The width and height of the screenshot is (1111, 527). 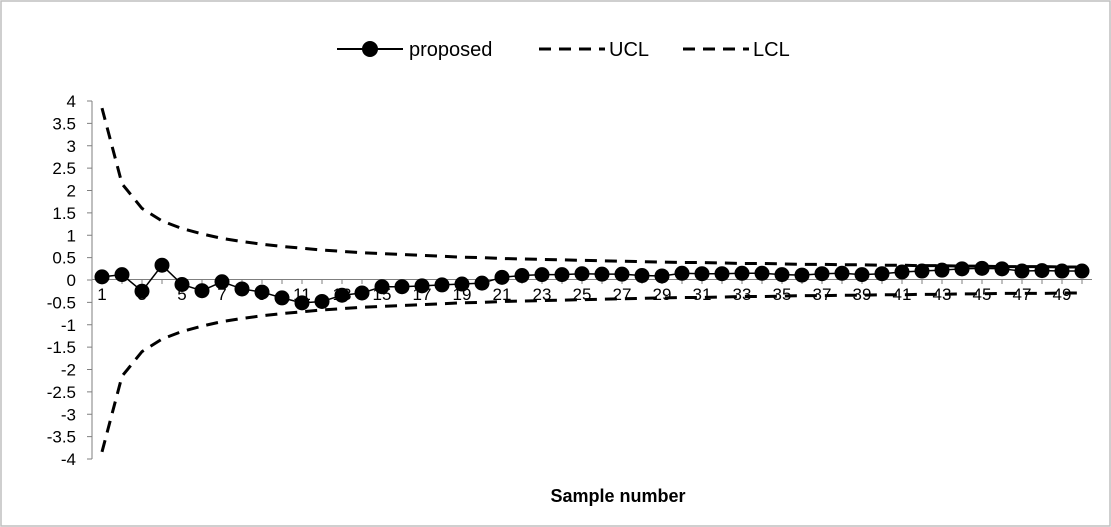 I want to click on y-tick-label: 0.5, so click(x=64, y=258).